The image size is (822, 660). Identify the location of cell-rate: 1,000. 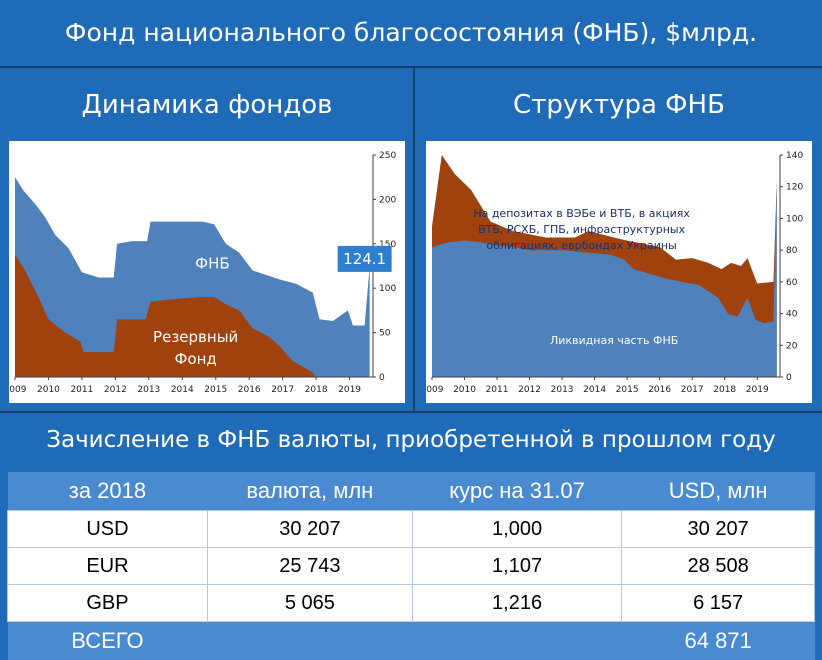
(516, 529).